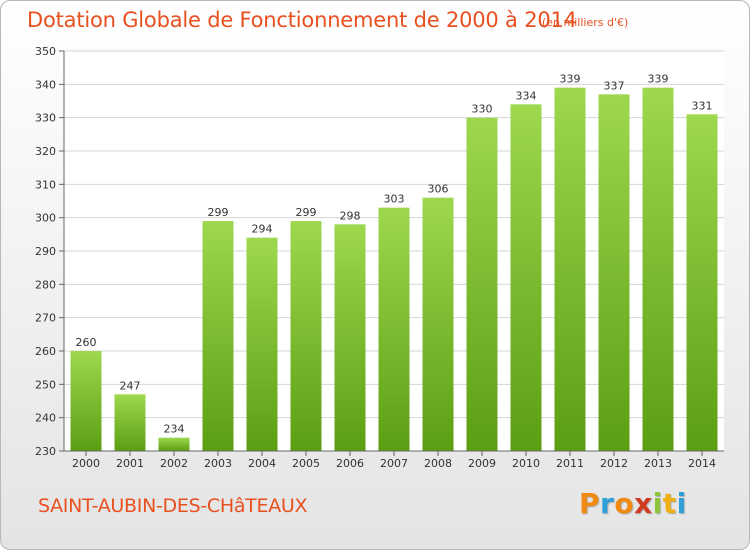 The height and width of the screenshot is (550, 750). I want to click on x-tick-label: 2012, so click(614, 463).